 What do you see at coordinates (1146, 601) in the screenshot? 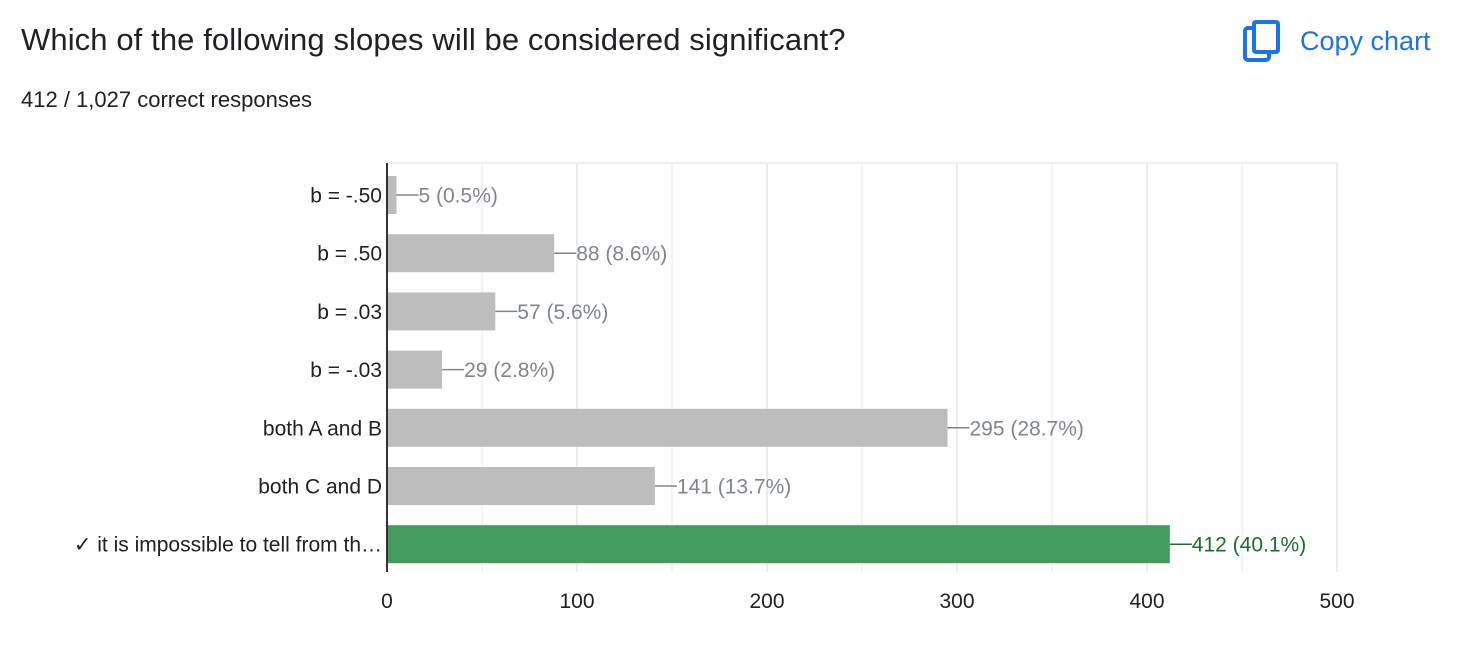
I see `x-tick-label: 400` at bounding box center [1146, 601].